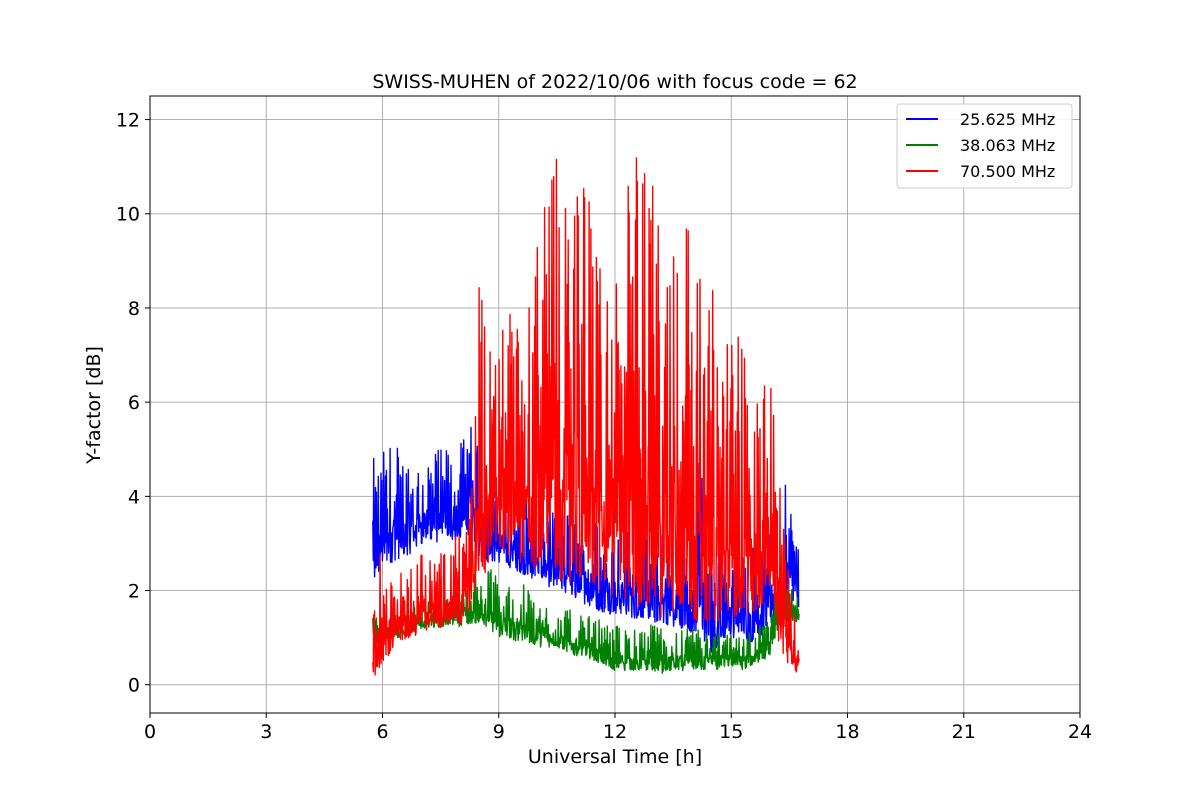 The height and width of the screenshot is (800, 1200). Describe the element at coordinates (847, 732) in the screenshot. I see `x-tick-label: 18` at that location.